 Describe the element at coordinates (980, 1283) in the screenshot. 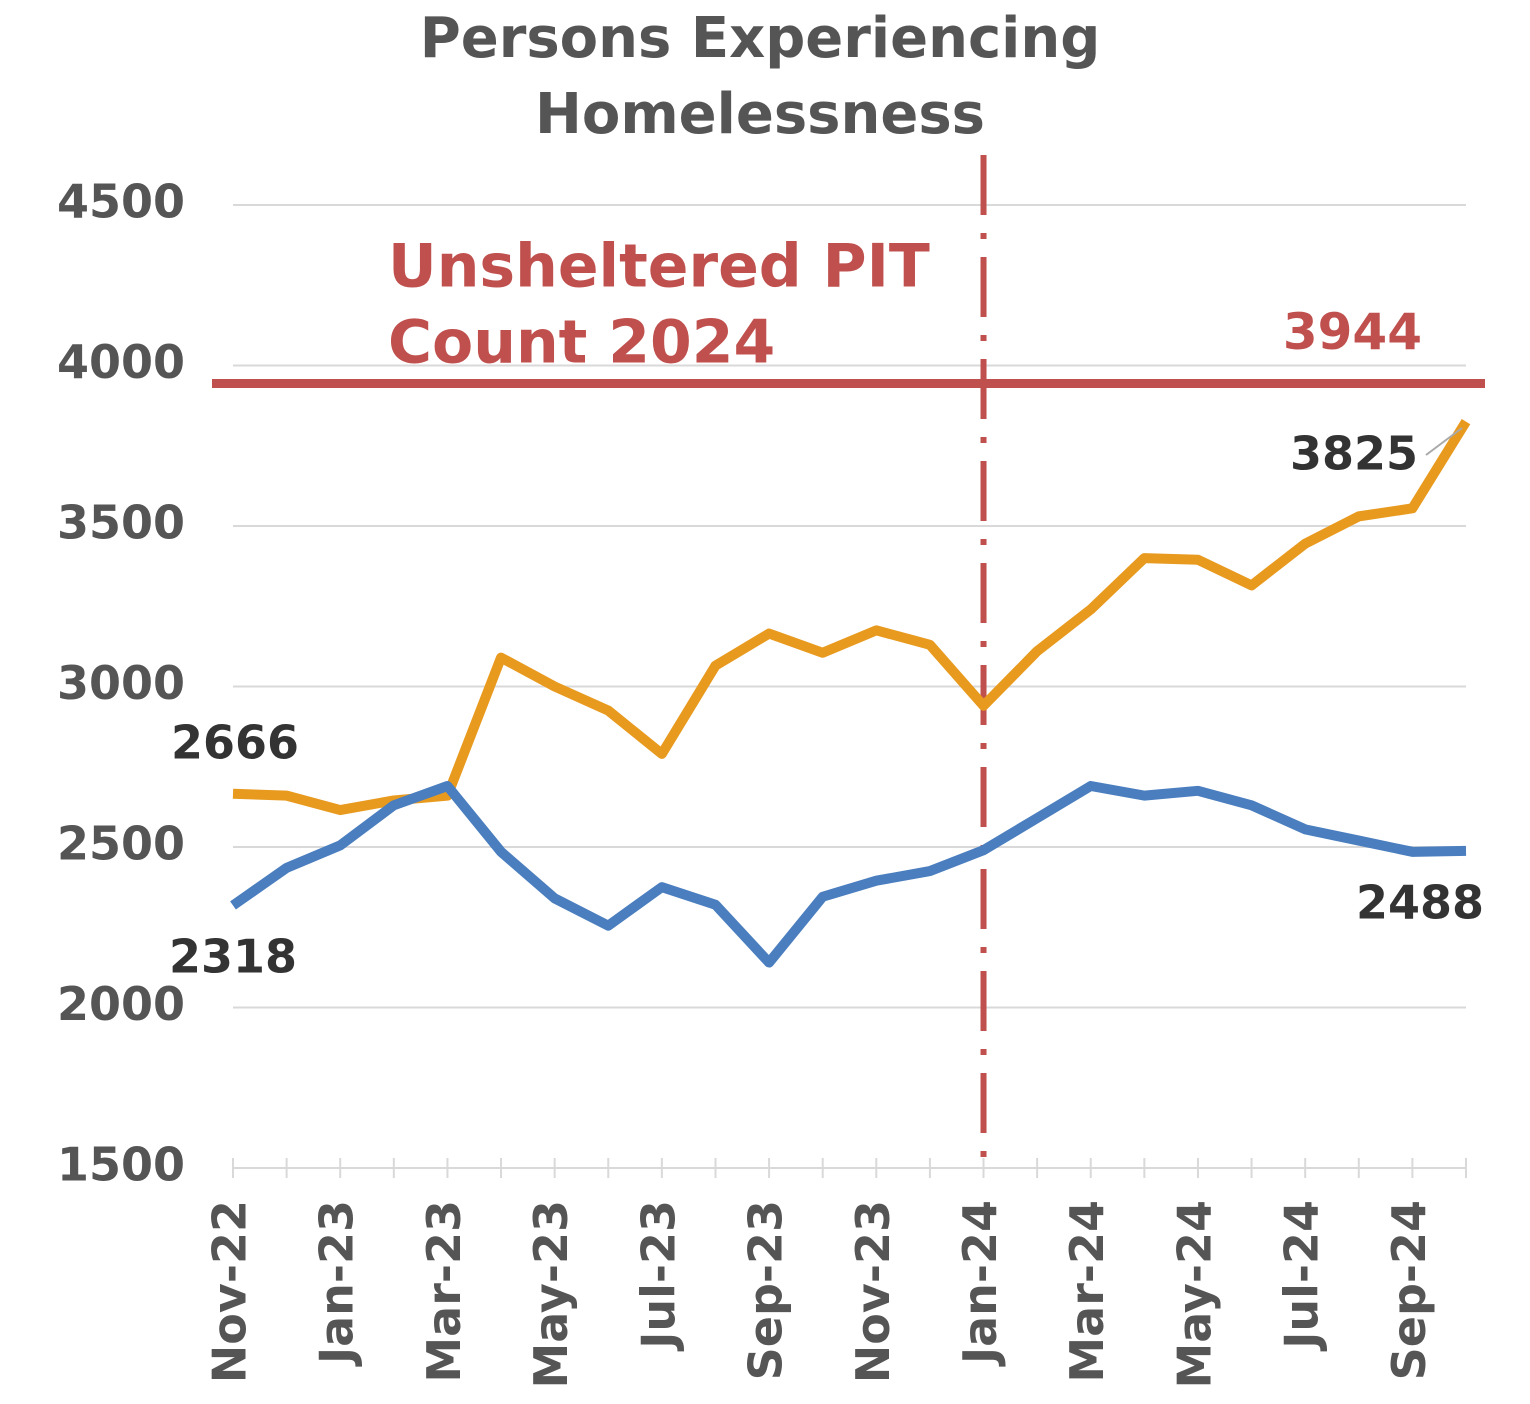

I see `x-tick-label: Jan-24` at that location.